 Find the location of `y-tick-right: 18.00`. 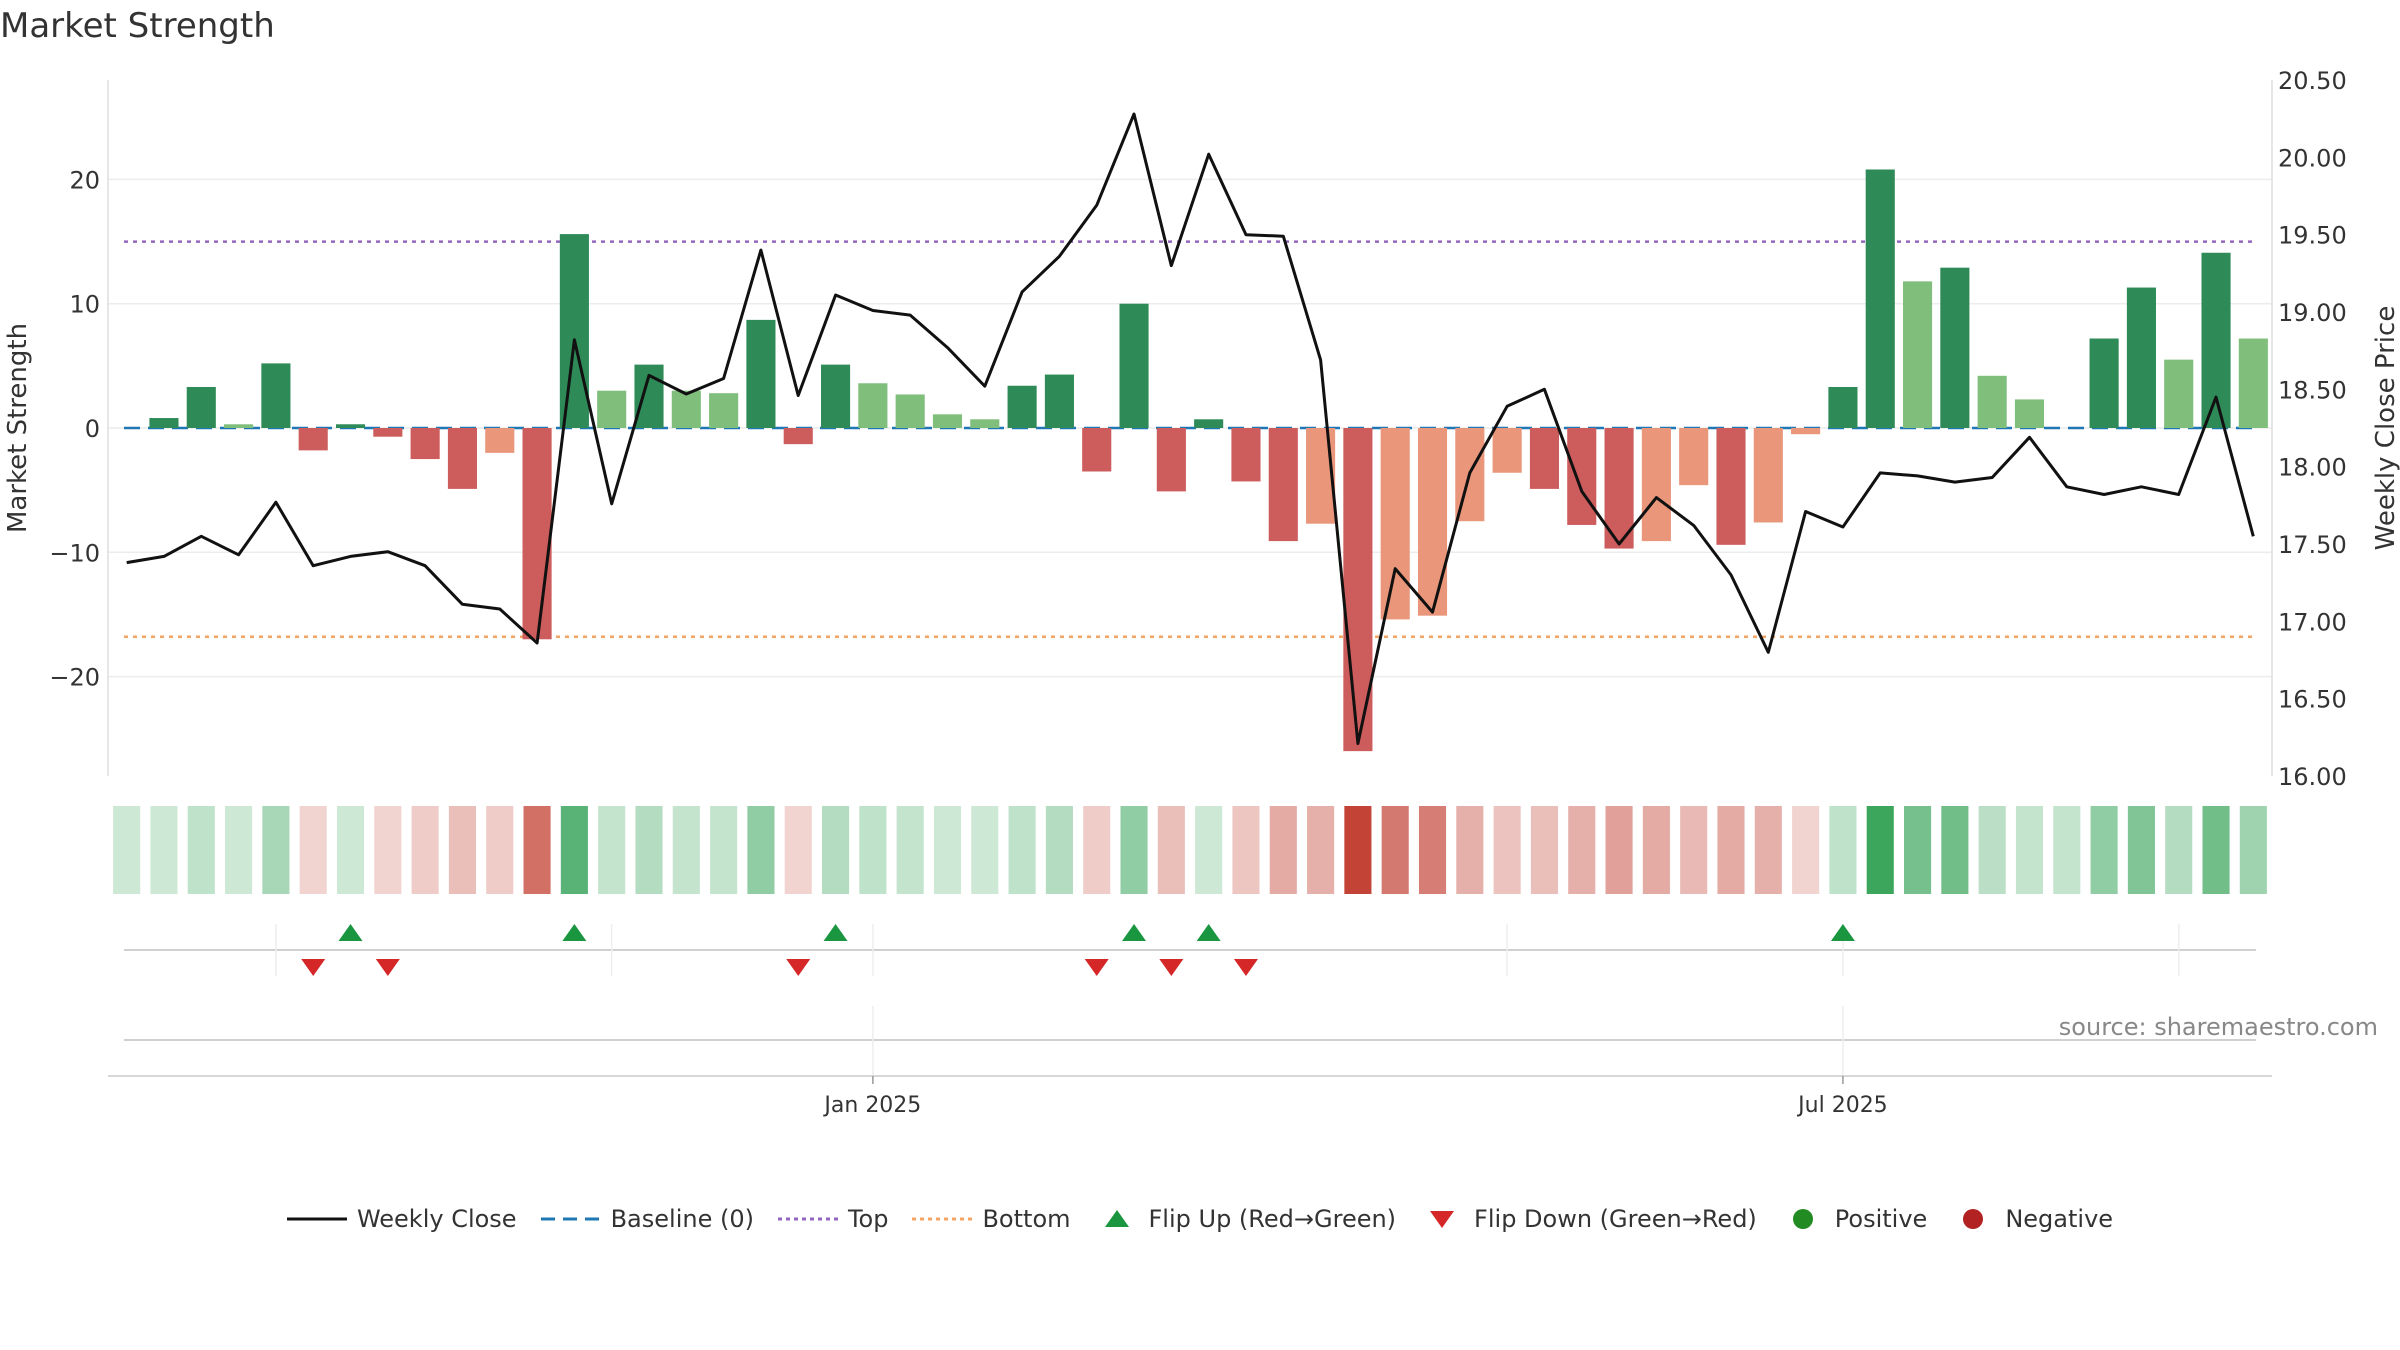

y-tick-right: 18.00 is located at coordinates (2312, 468).